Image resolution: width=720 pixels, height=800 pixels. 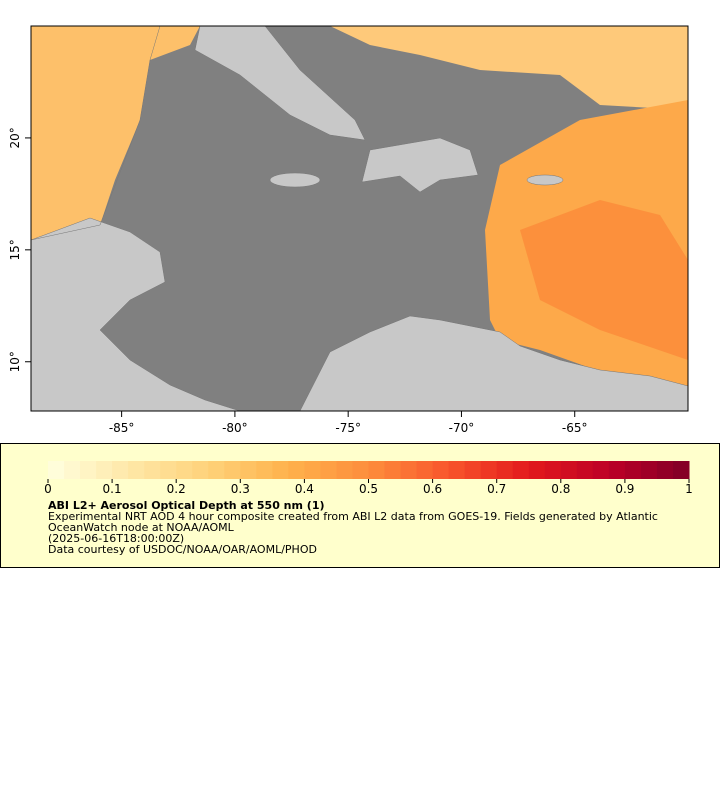 I want to click on colorbar-tick-label: 0.6, so click(x=432, y=489).